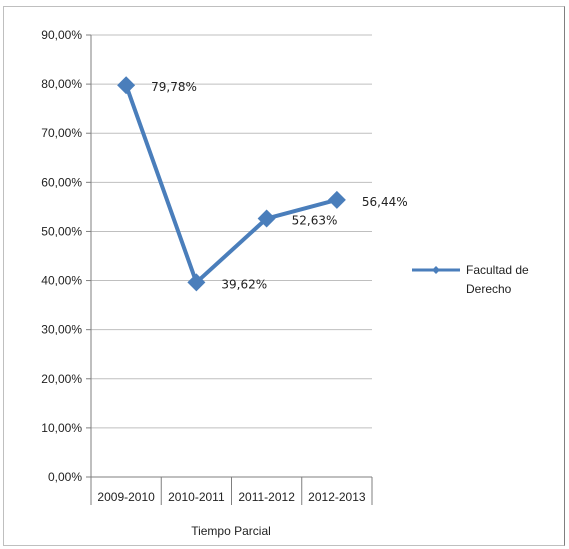  I want to click on legend: Facultad de Derecho, so click(470, 279).